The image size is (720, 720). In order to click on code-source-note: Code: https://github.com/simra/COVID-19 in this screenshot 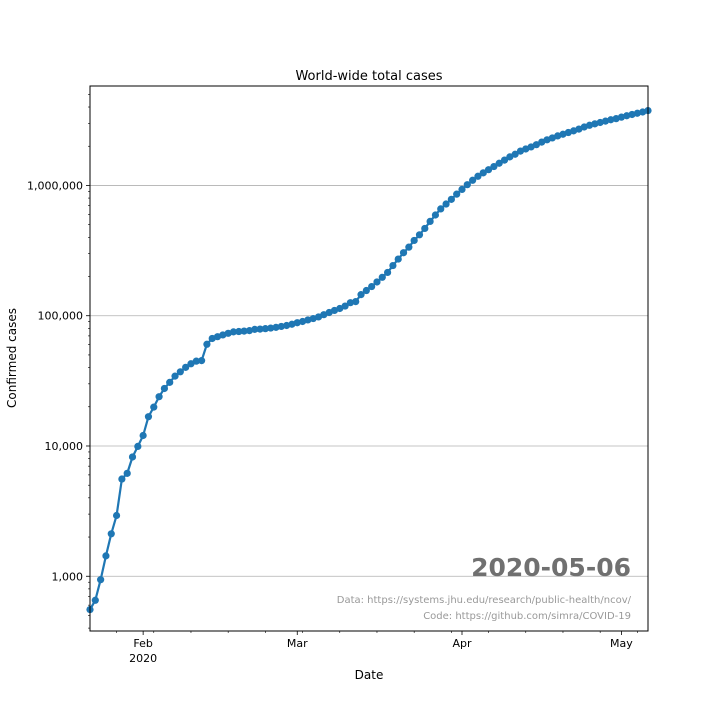, I will do `click(527, 616)`.